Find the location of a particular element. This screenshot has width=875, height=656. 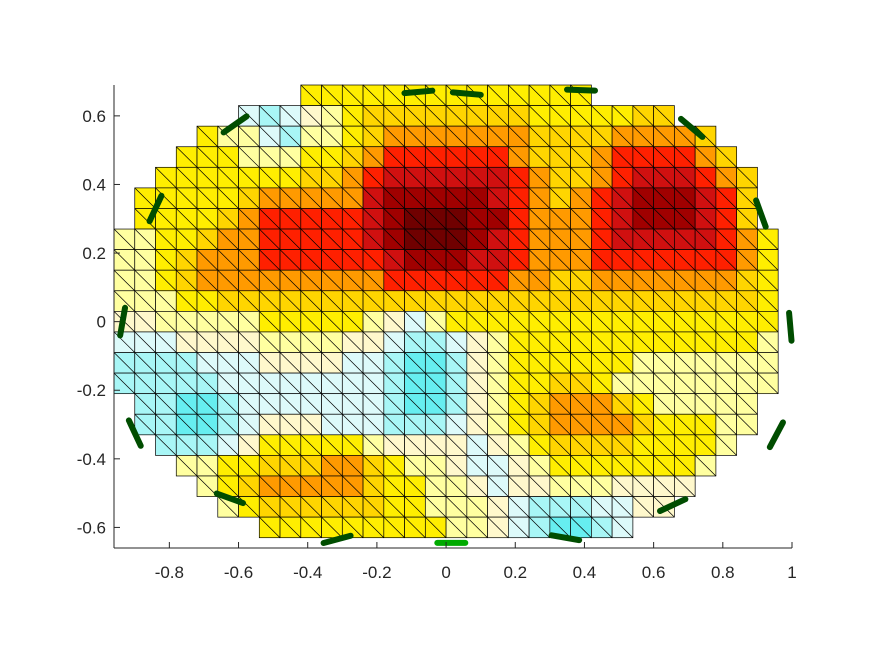

x-tick-label: 0.6 is located at coordinates (654, 572).